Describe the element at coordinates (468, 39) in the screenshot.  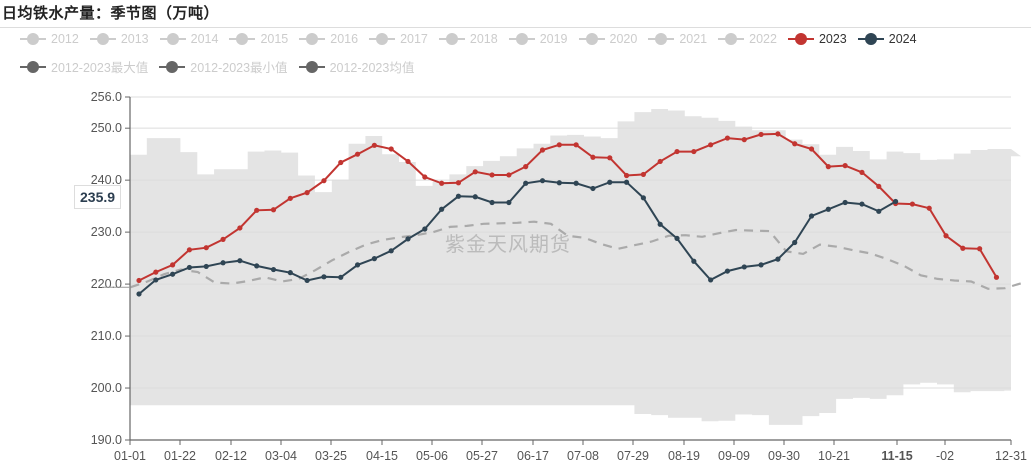
I see `legend-item-2018: 2018` at that location.